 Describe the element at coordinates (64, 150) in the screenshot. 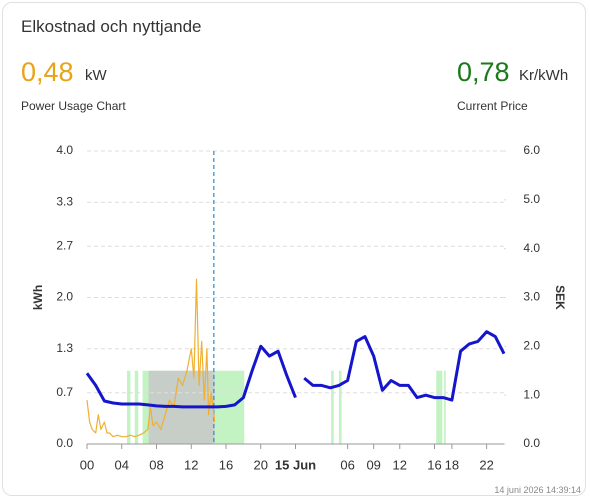

I see `y-tick-label: 4.0` at that location.